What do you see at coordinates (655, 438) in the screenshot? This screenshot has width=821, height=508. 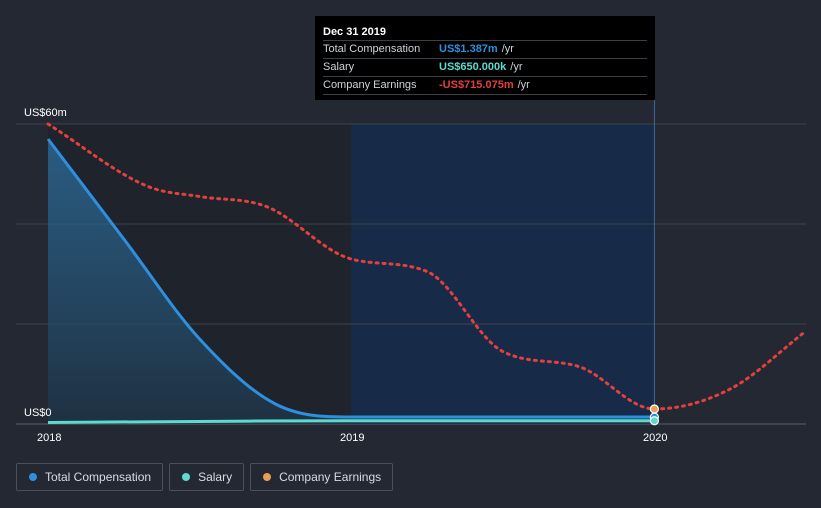 I see `x-tick-label-2020: 2020` at bounding box center [655, 438].